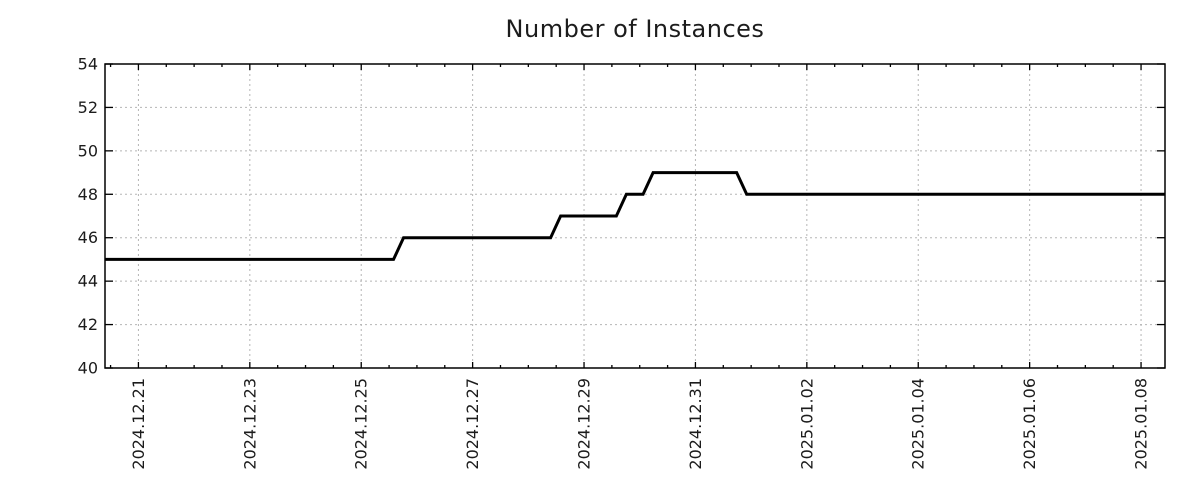 The width and height of the screenshot is (1200, 500). What do you see at coordinates (88, 324) in the screenshot?
I see `y-tick-label: 42` at bounding box center [88, 324].